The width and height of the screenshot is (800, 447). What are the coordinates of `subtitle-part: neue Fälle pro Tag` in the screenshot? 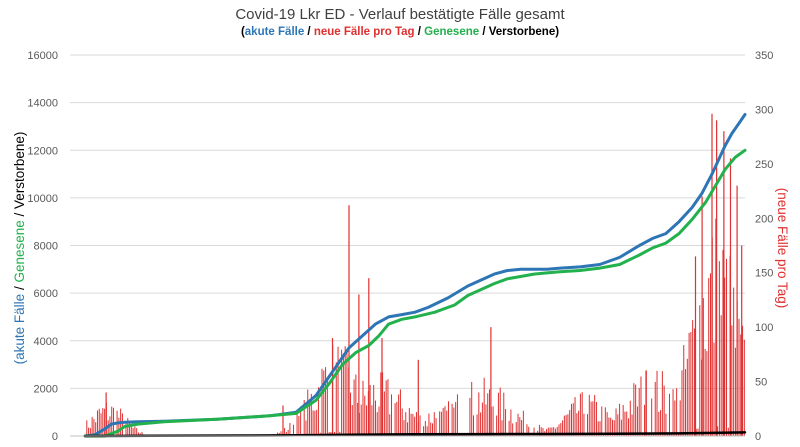 It's located at (364, 32).